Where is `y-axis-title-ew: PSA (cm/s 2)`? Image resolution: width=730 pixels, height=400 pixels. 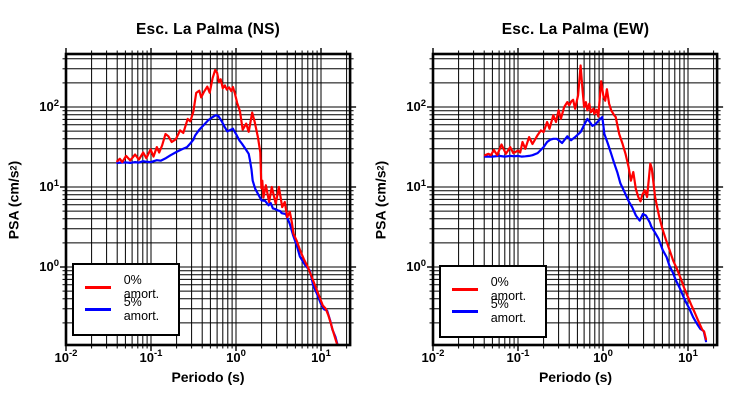
y-axis-title-ew: PSA (cm/s 2) is located at coordinates (380, 200).